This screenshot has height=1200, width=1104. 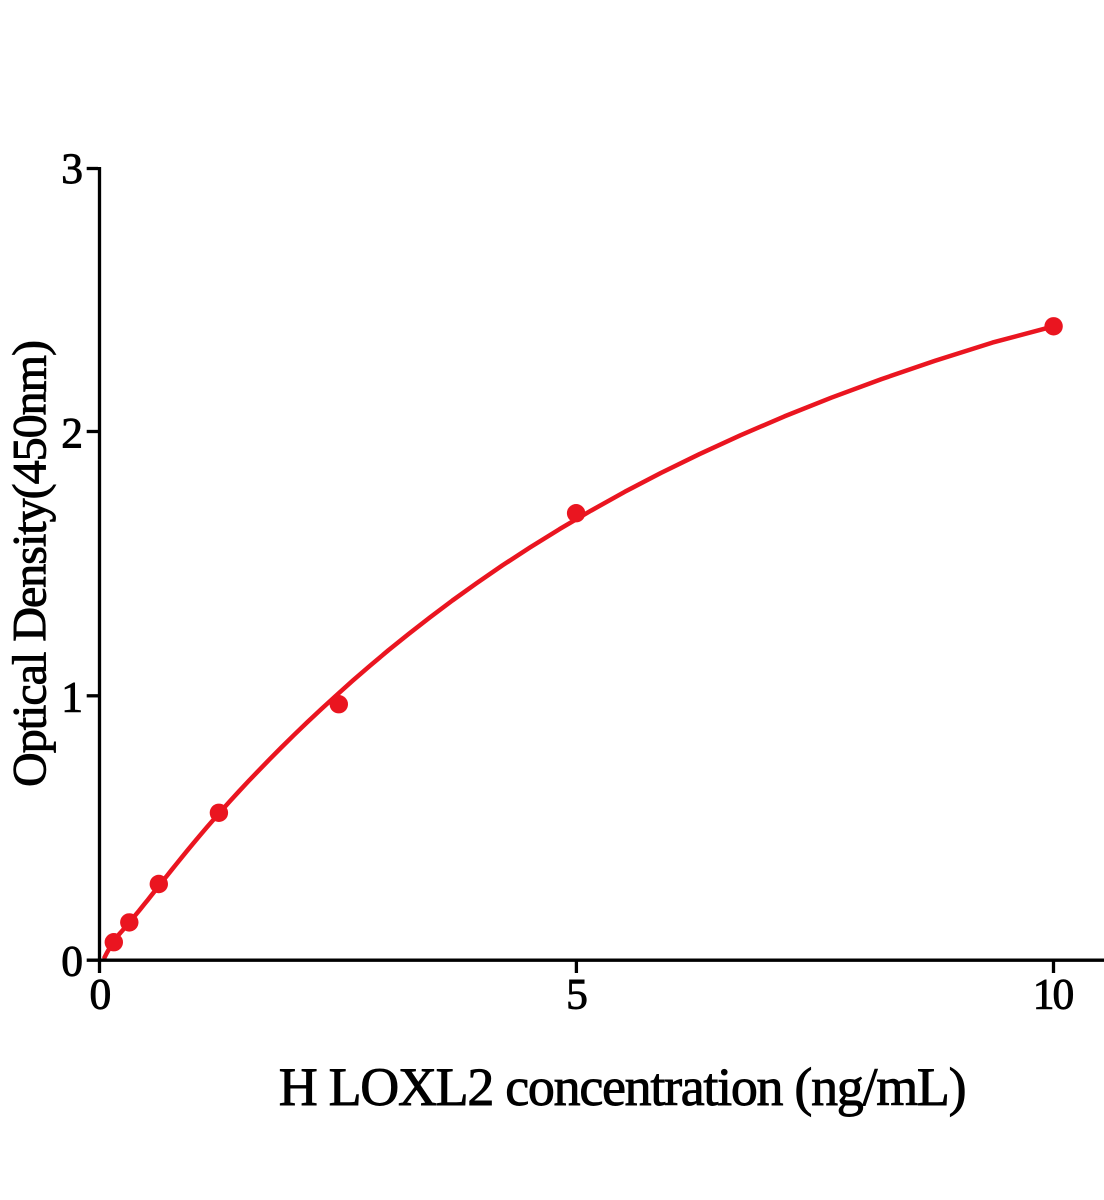 What do you see at coordinates (622, 1087) in the screenshot?
I see `svg-text: H LOXL2 concentration (ng/mL)` at bounding box center [622, 1087].